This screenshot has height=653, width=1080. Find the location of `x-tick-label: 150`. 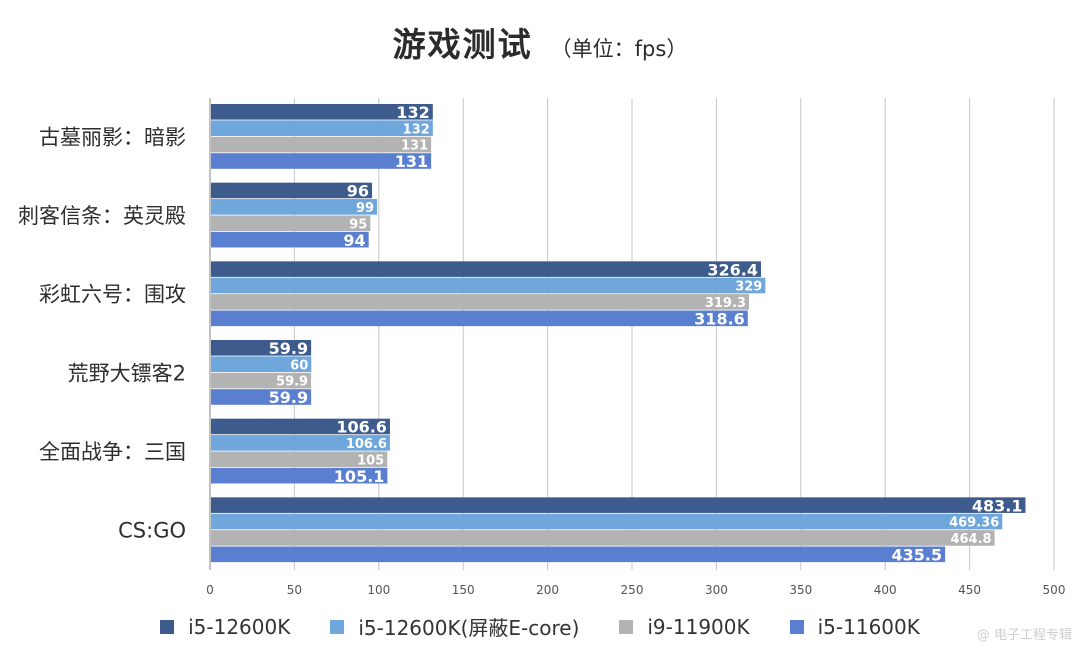

x-tick-label: 150 is located at coordinates (463, 590).